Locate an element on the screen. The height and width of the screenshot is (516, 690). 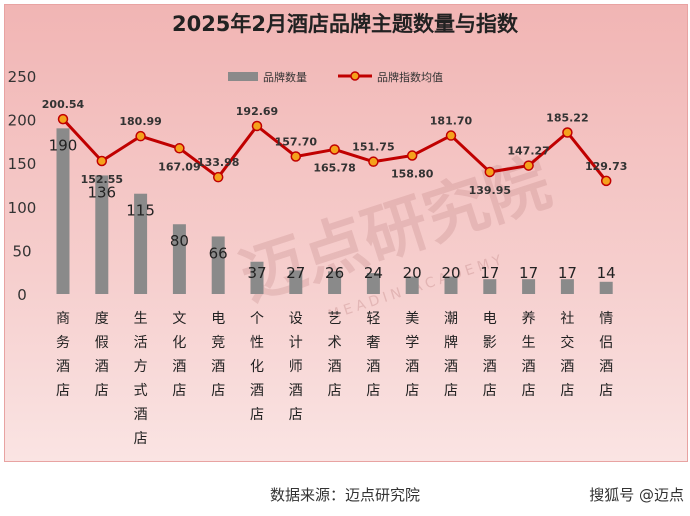
line-value-label: 147.27 is located at coordinates (528, 151).